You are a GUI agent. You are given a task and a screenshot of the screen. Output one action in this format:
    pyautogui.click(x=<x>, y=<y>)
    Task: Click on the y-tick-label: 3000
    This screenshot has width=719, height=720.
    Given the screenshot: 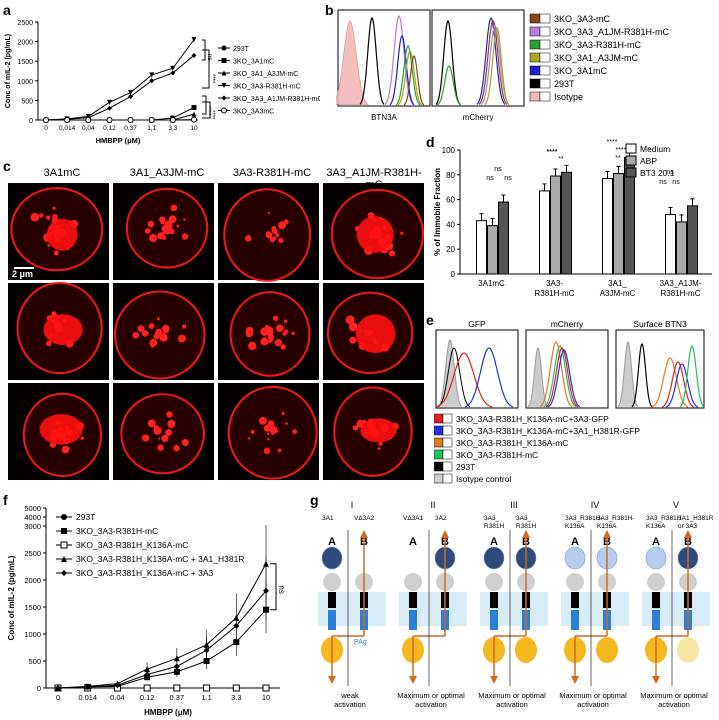 What is the action you would take?
    pyautogui.click(x=32, y=526)
    